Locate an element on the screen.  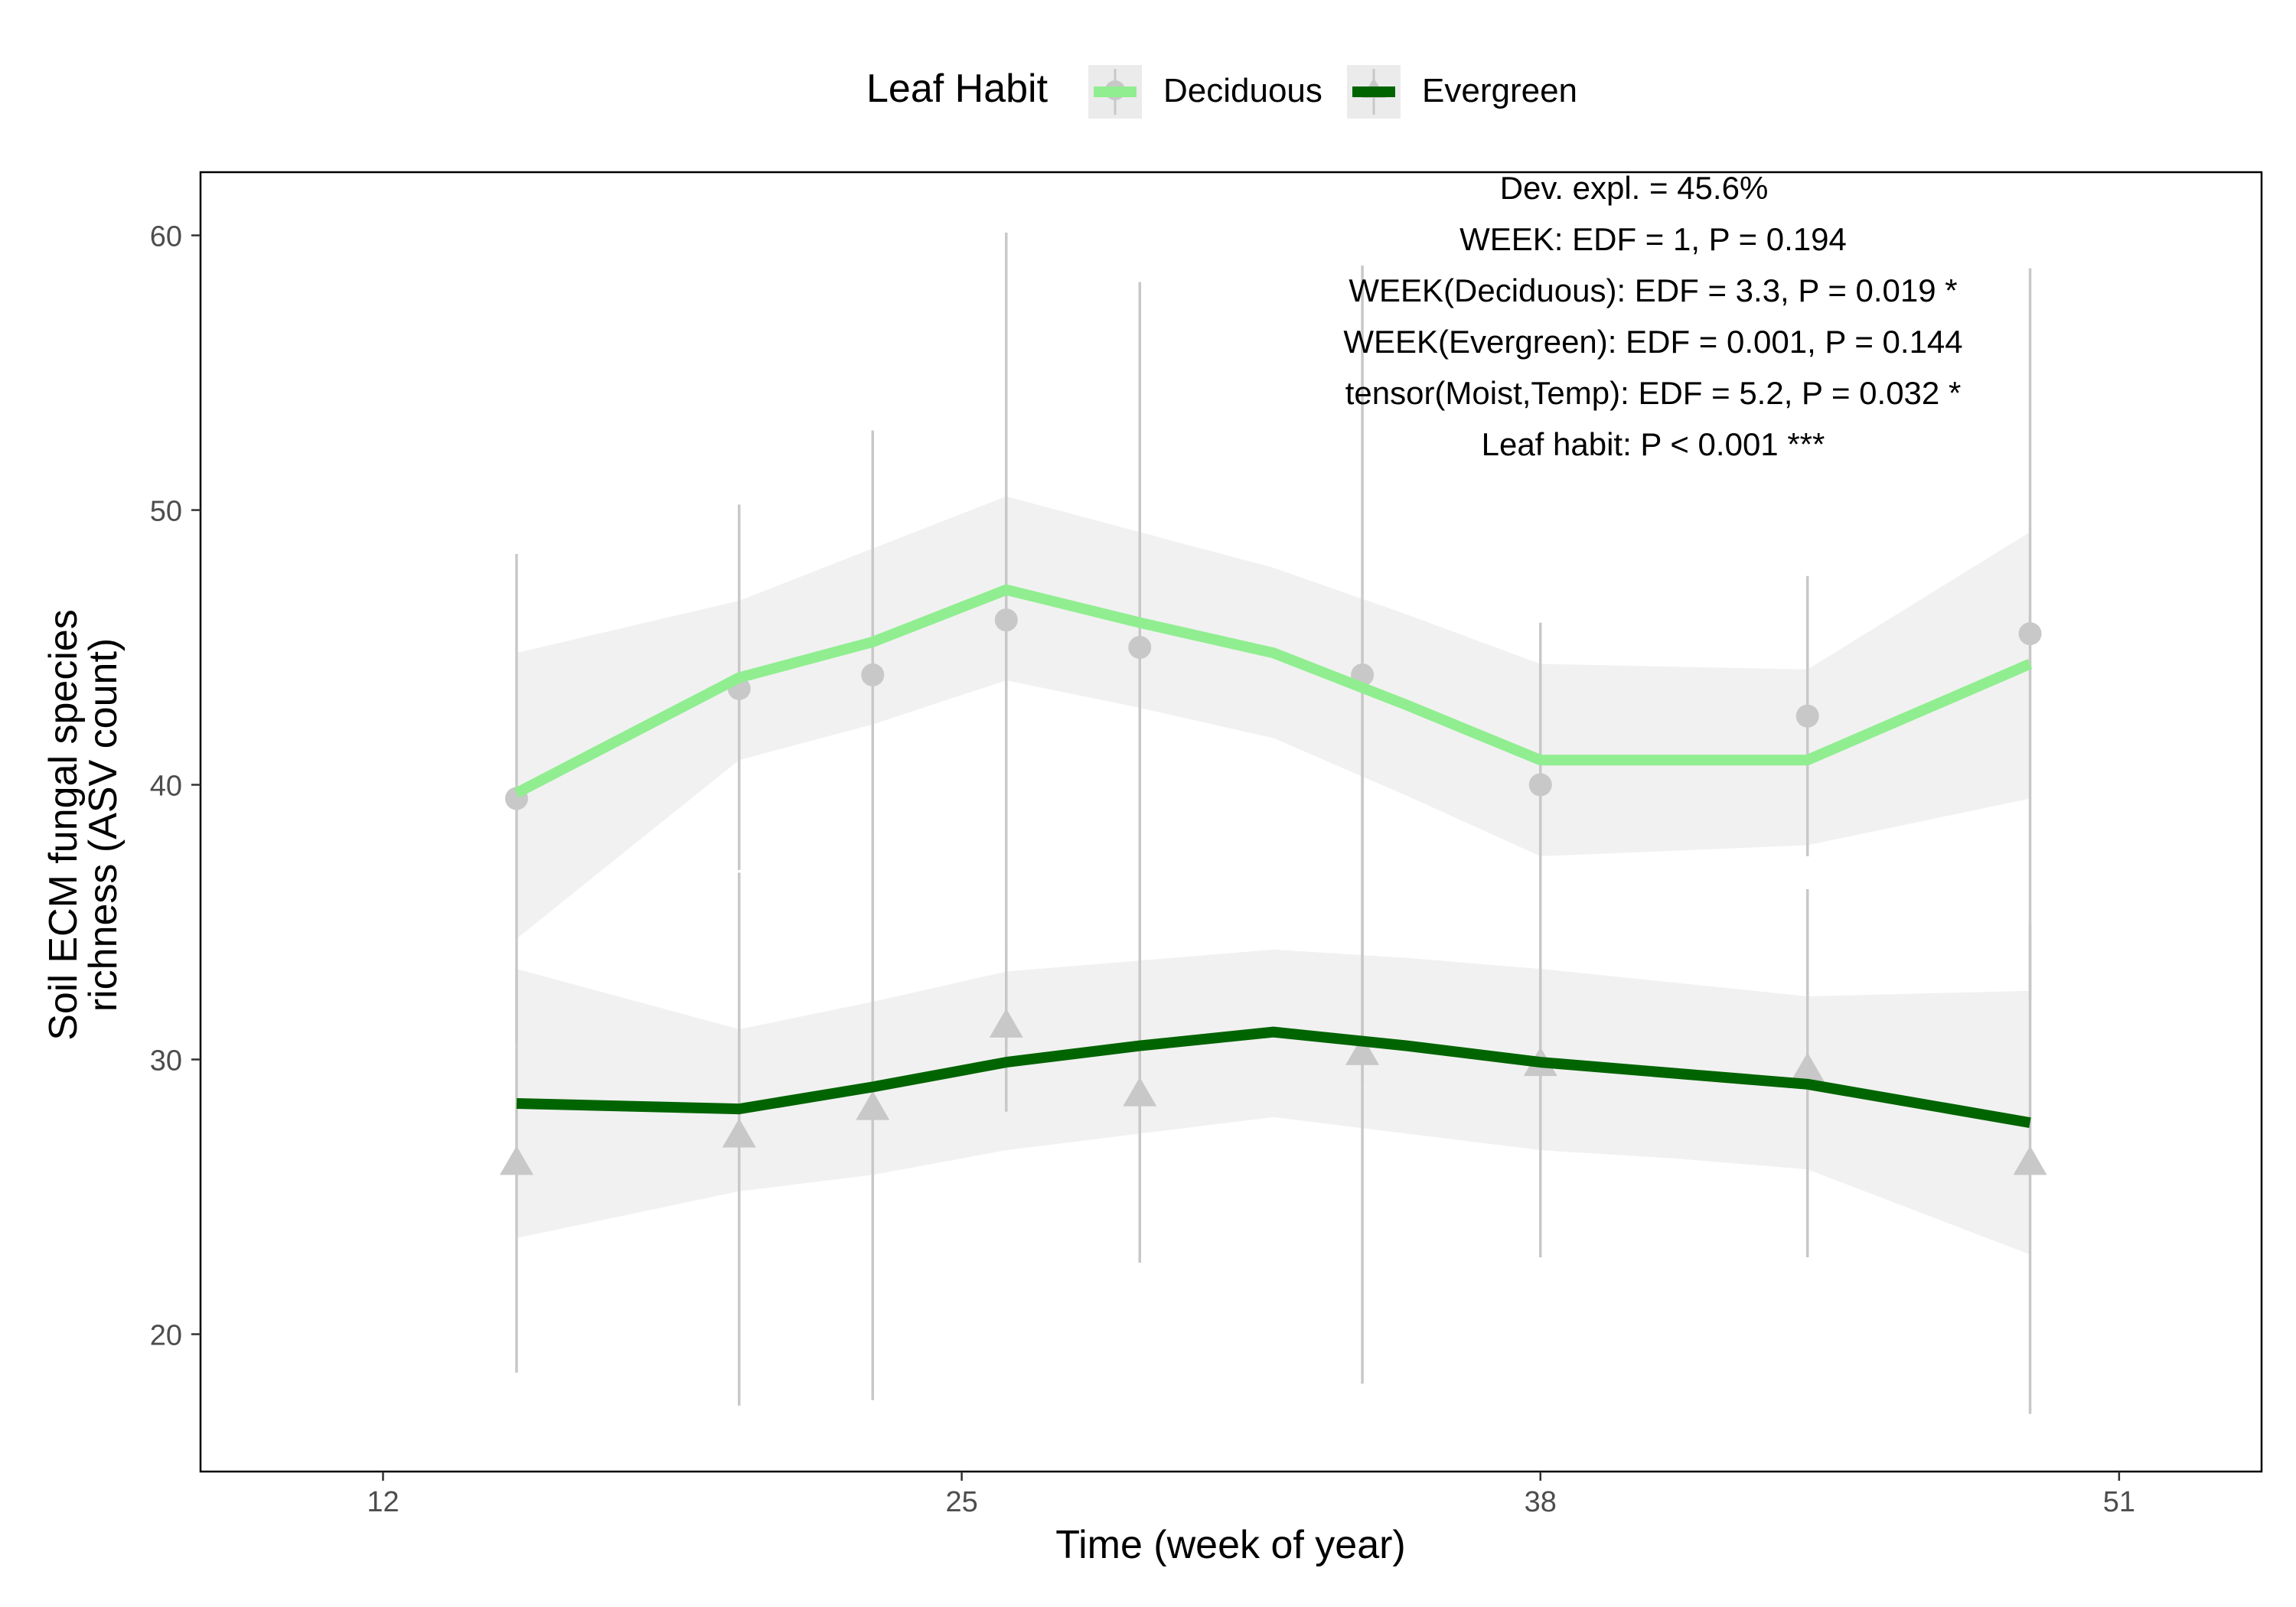
legend-title: Leaf Habit is located at coordinates (957, 89).